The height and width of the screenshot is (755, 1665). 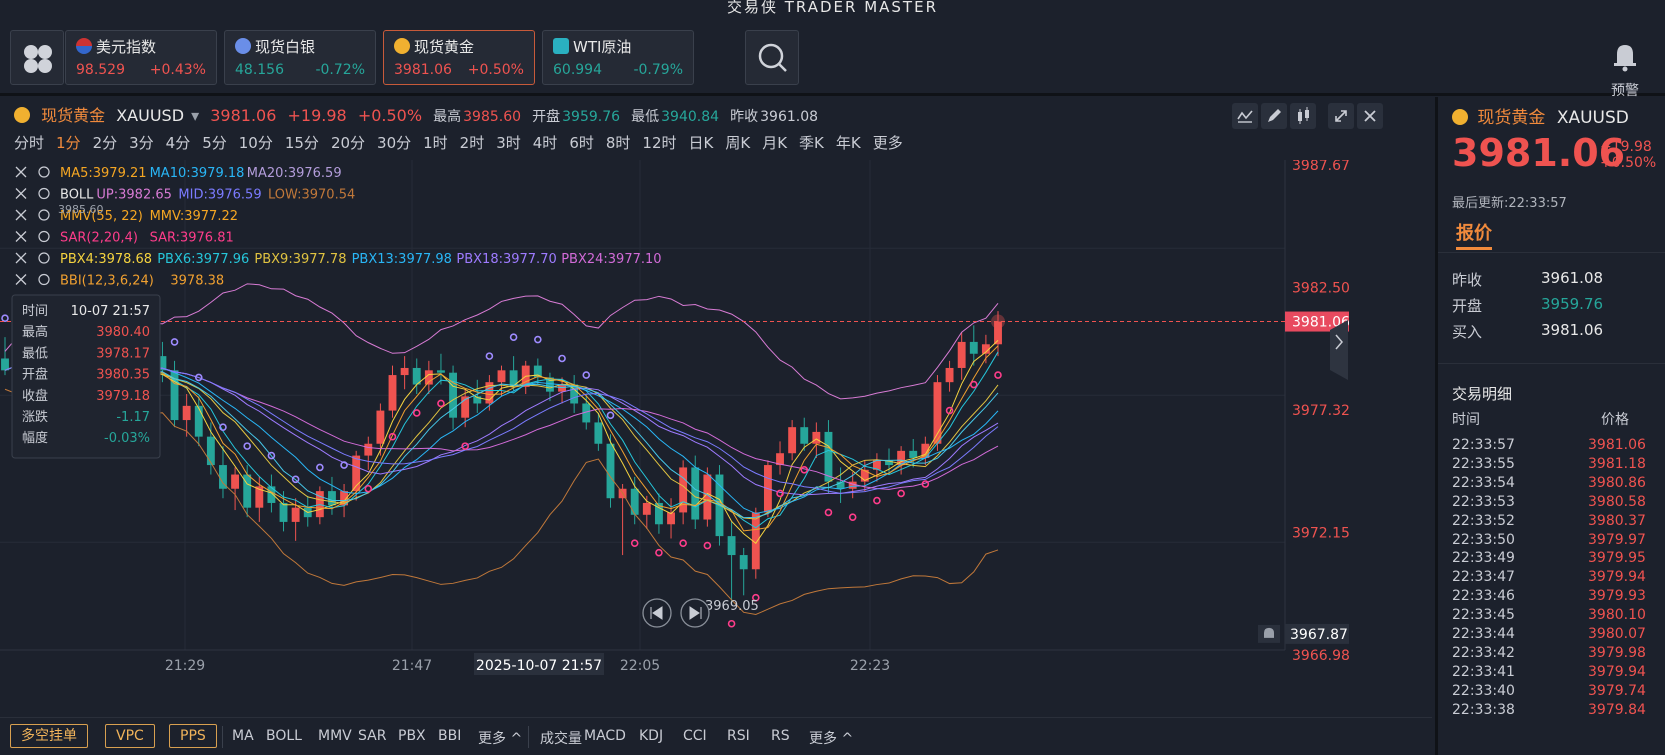 What do you see at coordinates (335, 736) in the screenshot?
I see `main-indicator-2: MMV` at bounding box center [335, 736].